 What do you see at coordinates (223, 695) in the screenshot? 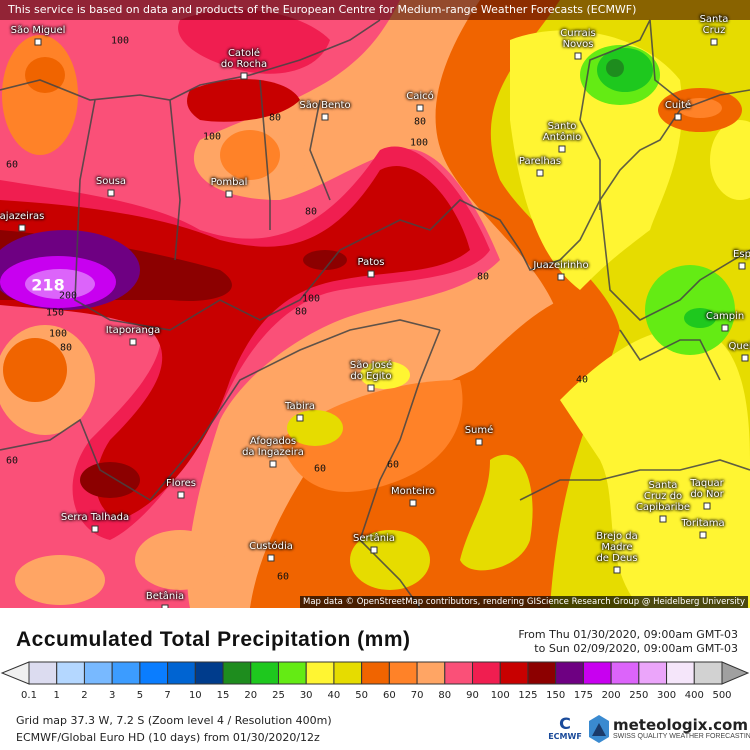
I see `legend-label: 15` at bounding box center [223, 695].